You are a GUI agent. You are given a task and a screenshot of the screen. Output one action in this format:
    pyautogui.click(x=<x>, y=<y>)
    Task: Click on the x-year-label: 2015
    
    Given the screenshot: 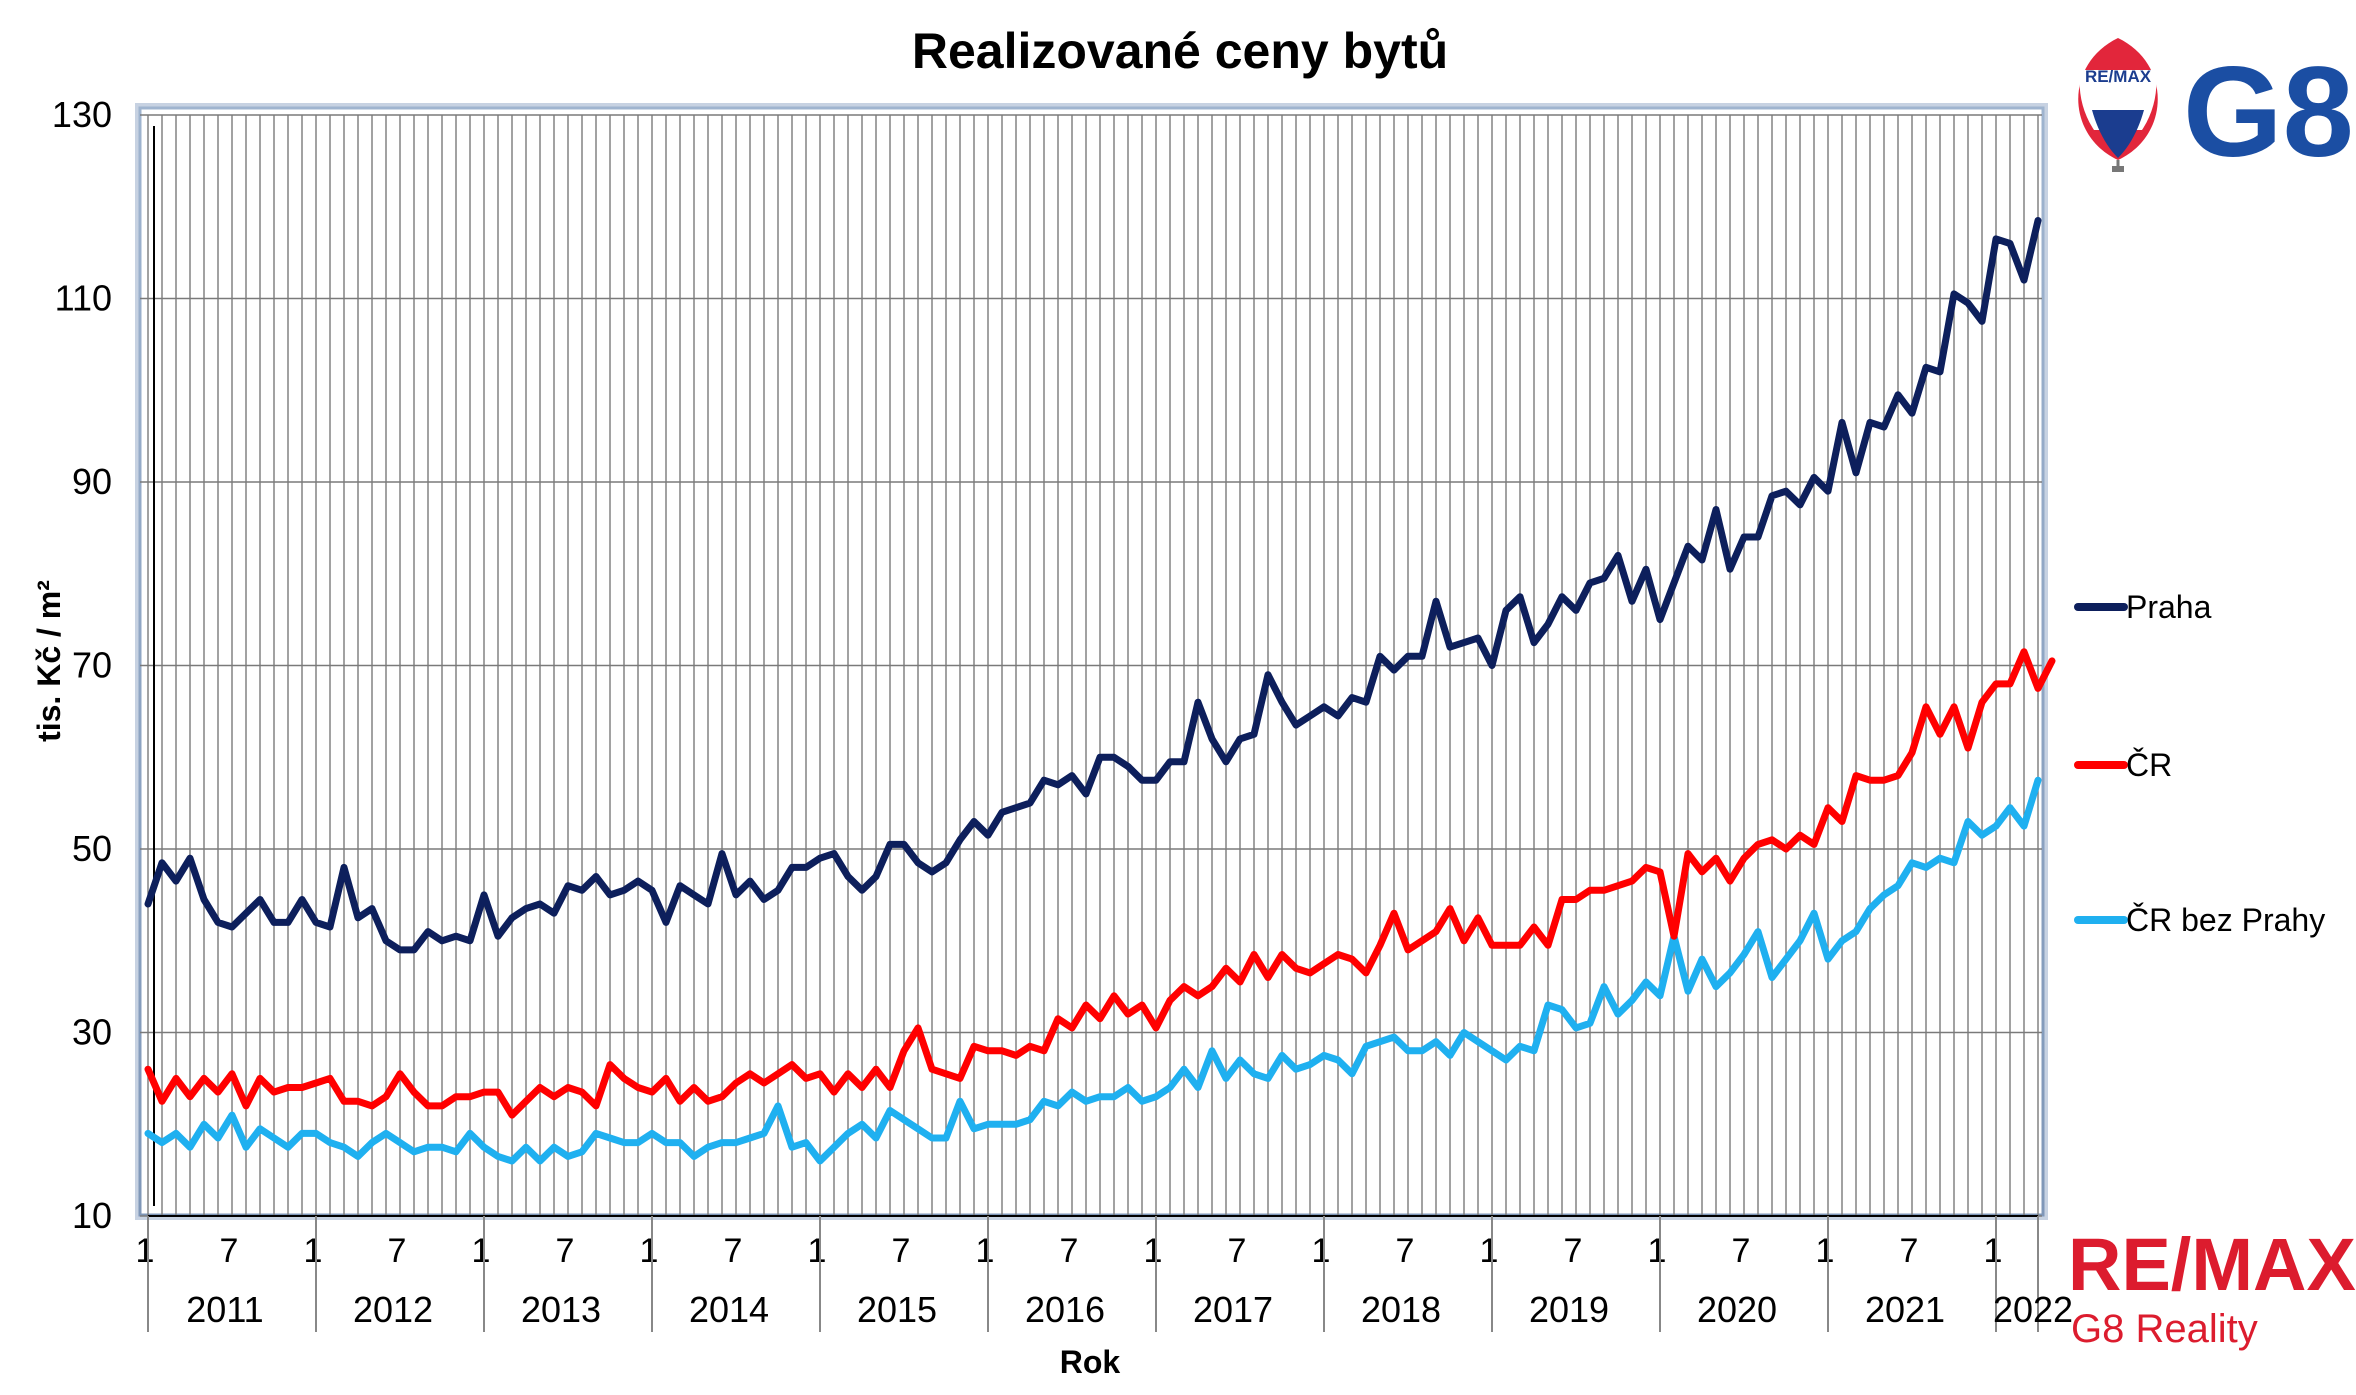 What is the action you would take?
    pyautogui.click(x=897, y=1309)
    